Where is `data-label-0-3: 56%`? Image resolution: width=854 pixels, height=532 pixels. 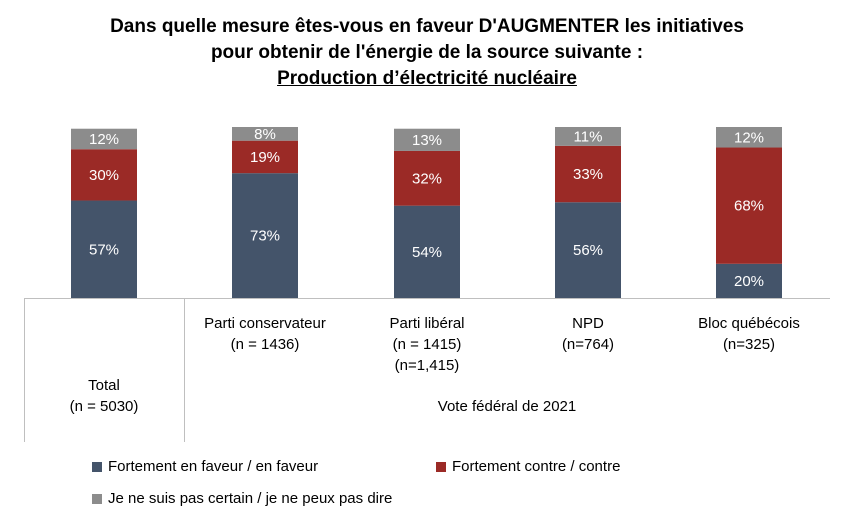 data-label-0-3: 56% is located at coordinates (588, 250).